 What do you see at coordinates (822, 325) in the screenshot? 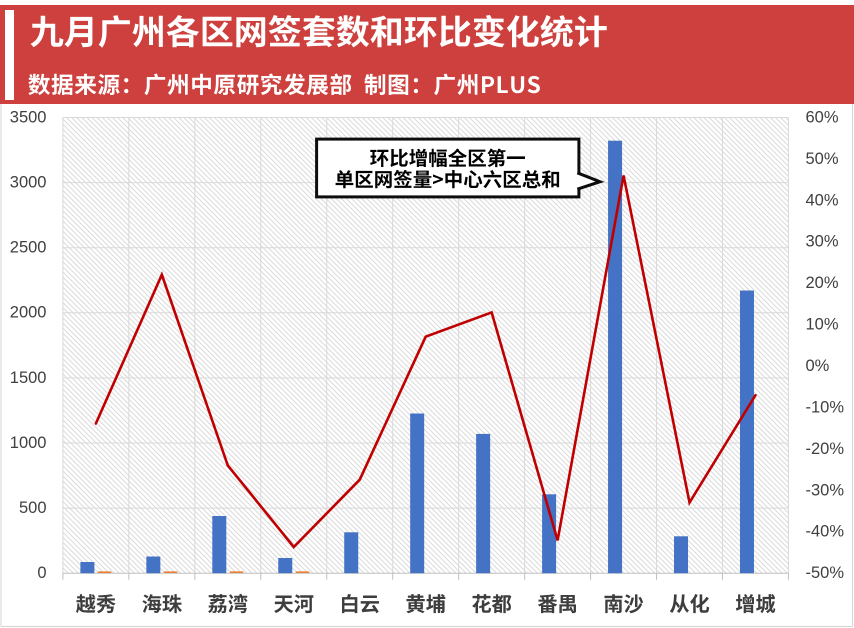
I see `svg-text: 10%` at bounding box center [822, 325].